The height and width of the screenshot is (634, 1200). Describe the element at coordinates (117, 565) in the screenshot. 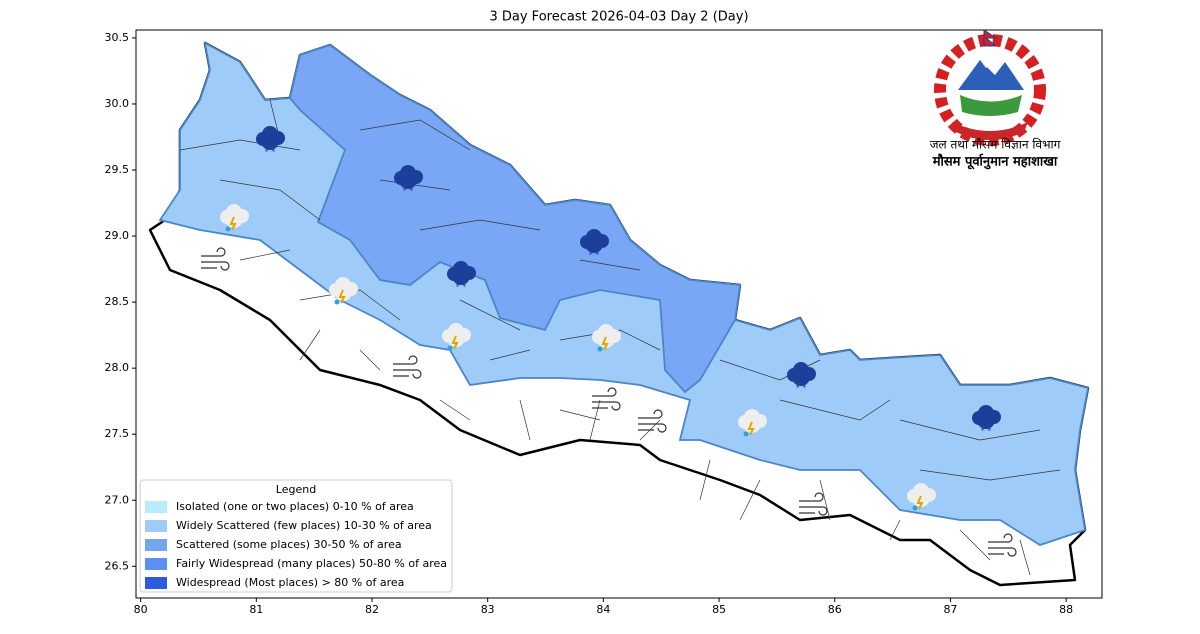

I see `y-tick-label: 26.5` at that location.